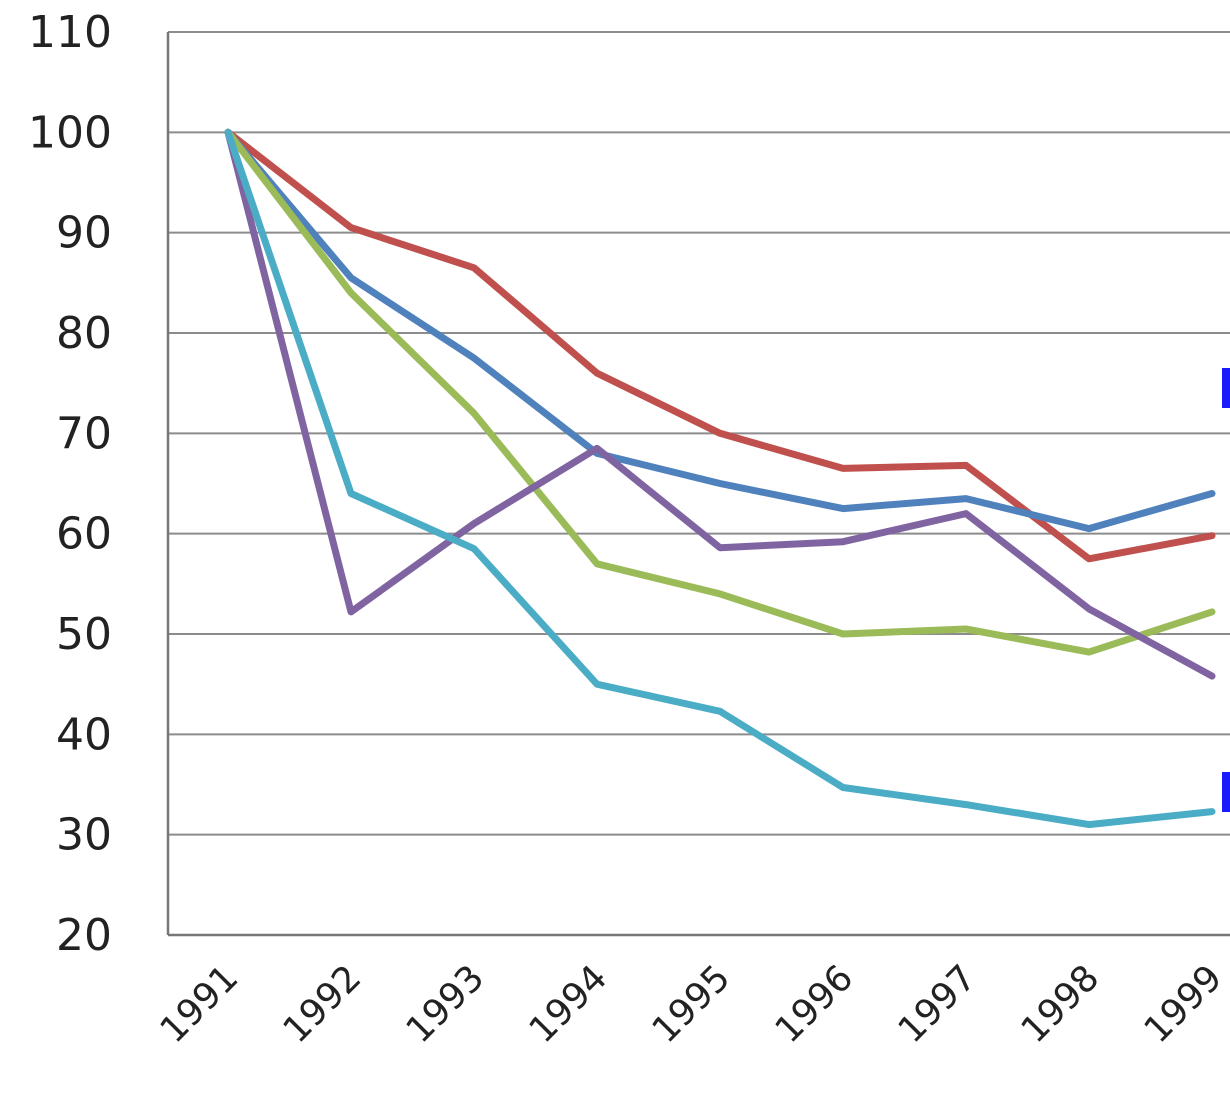  Describe the element at coordinates (84, 333) in the screenshot. I see `y-tick-label: 80` at that location.